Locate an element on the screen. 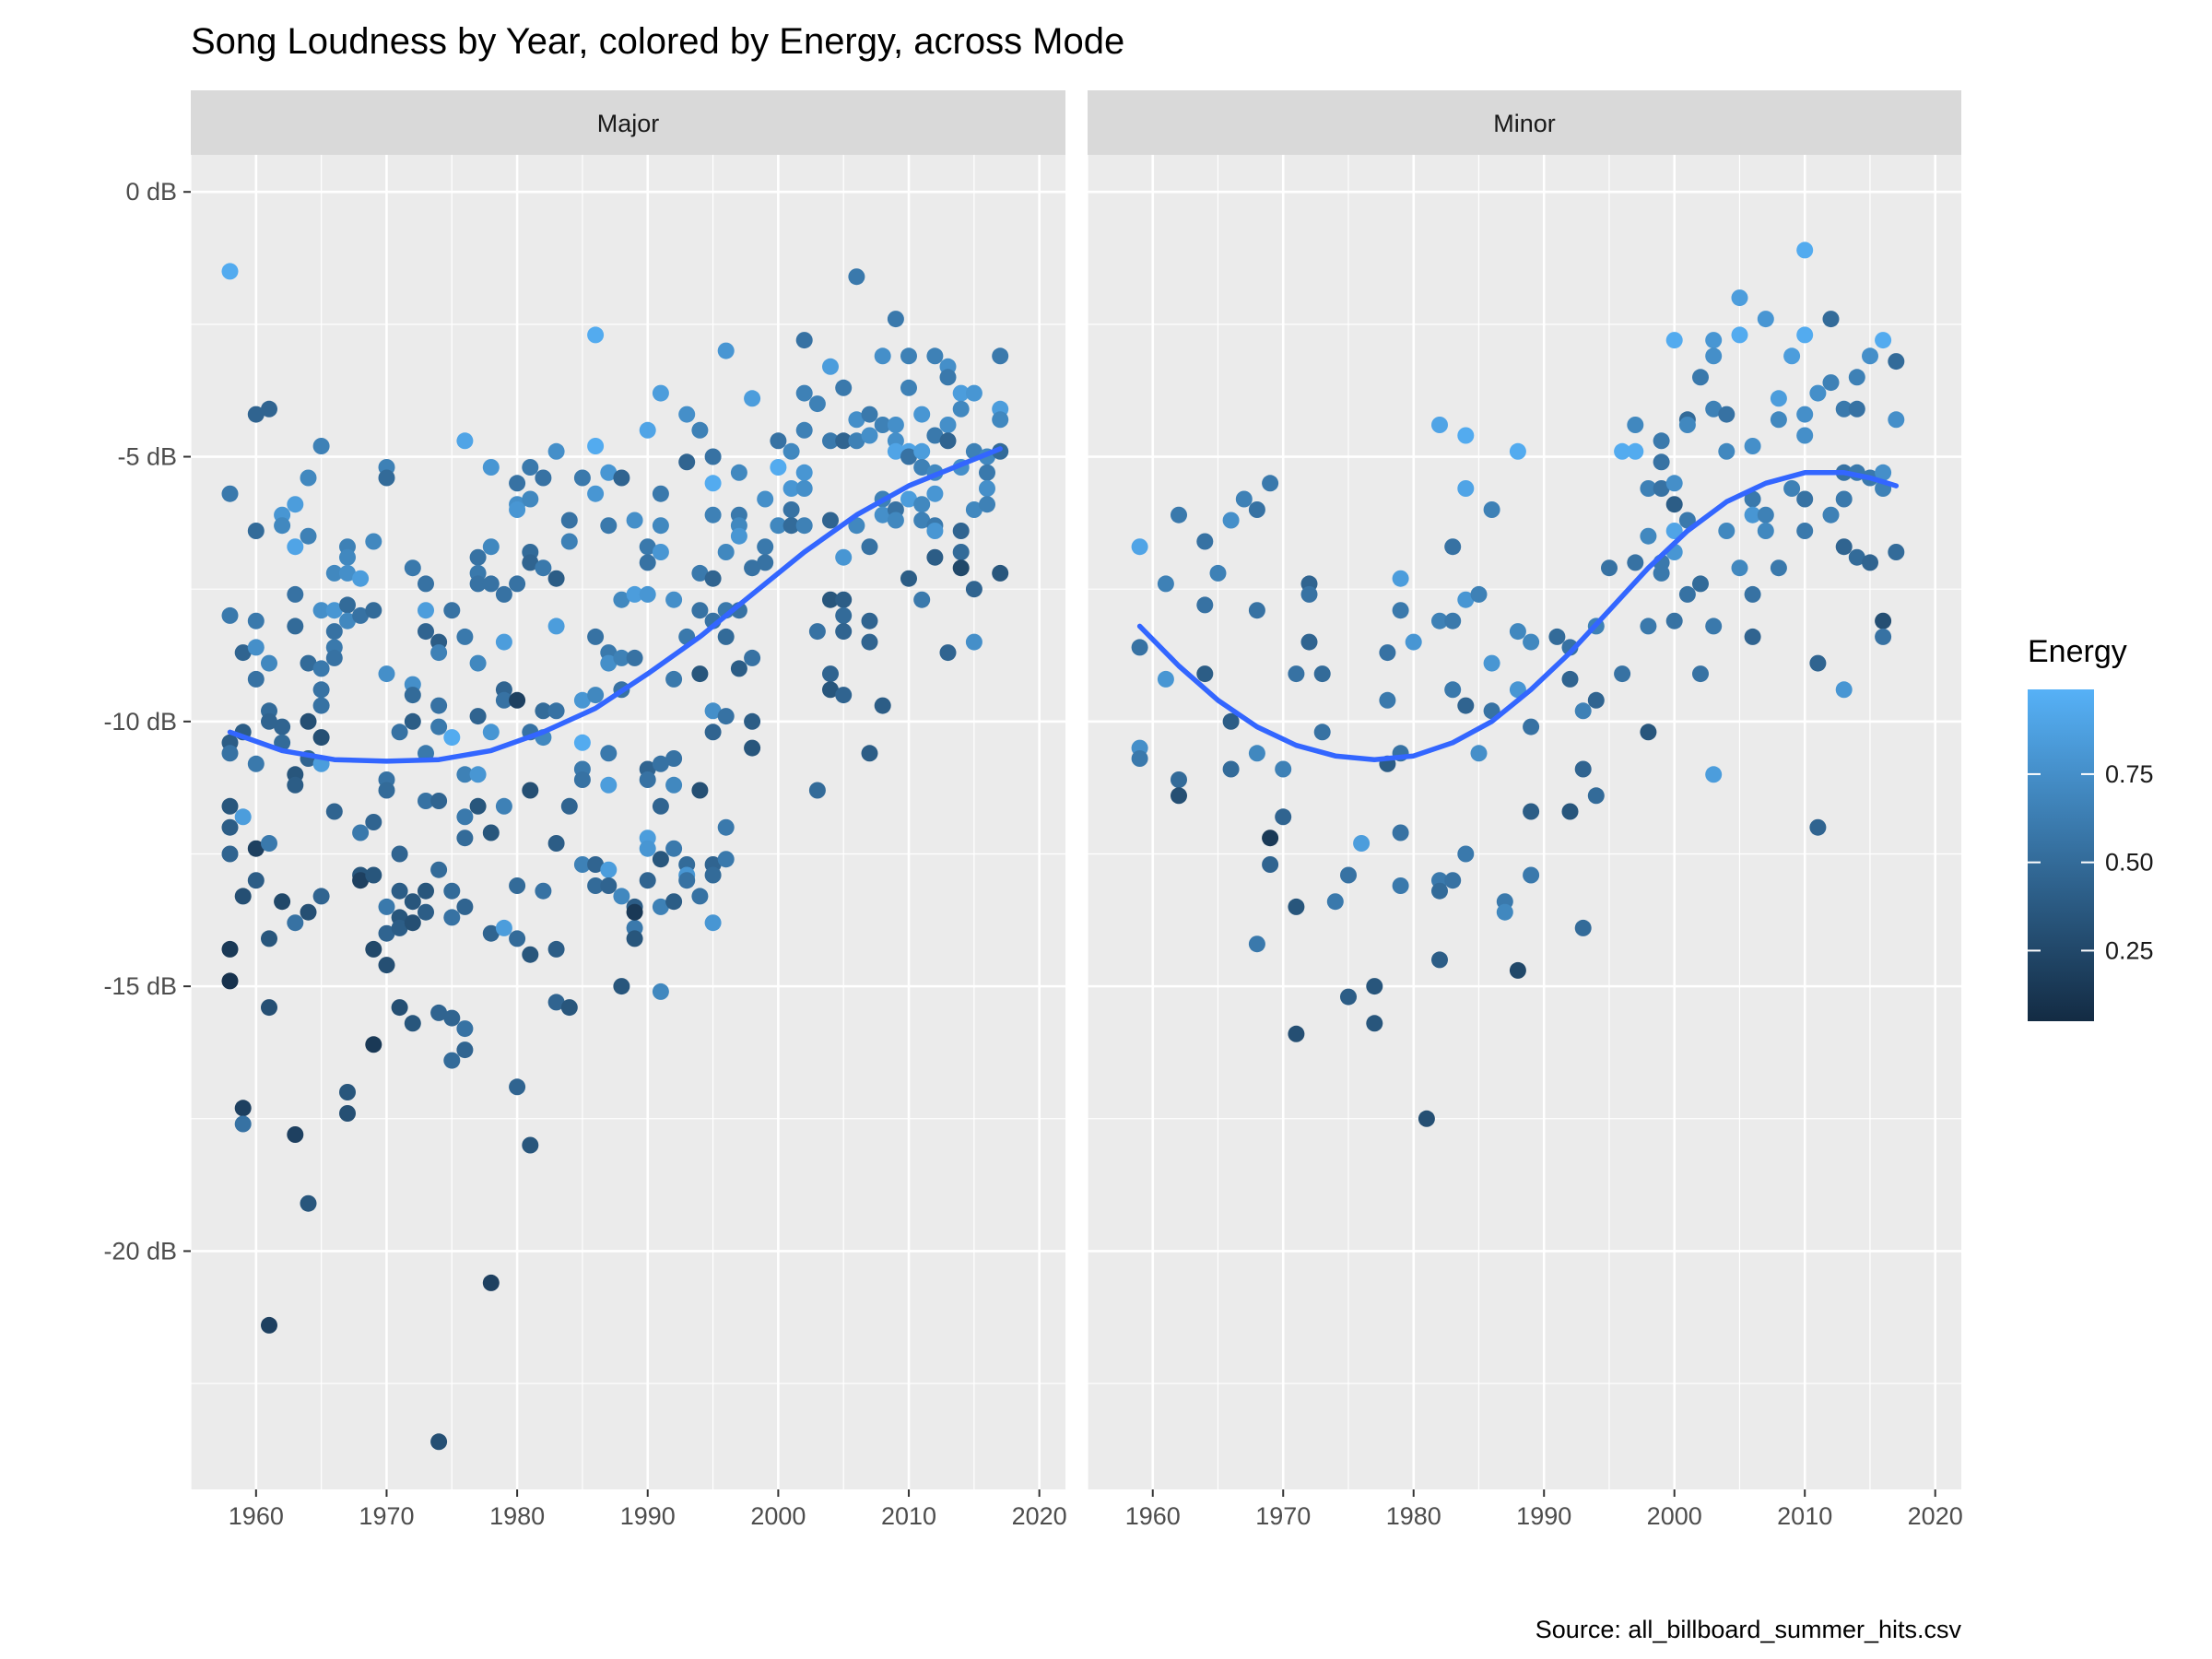 The image size is (2212, 1659). strip-label-major: Major is located at coordinates (628, 123).